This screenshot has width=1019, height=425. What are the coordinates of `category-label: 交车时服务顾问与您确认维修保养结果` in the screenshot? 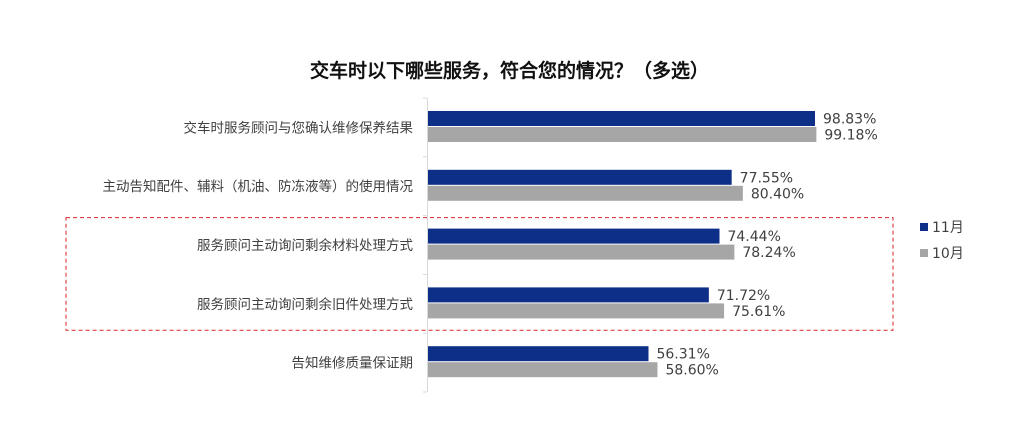 It's located at (299, 127).